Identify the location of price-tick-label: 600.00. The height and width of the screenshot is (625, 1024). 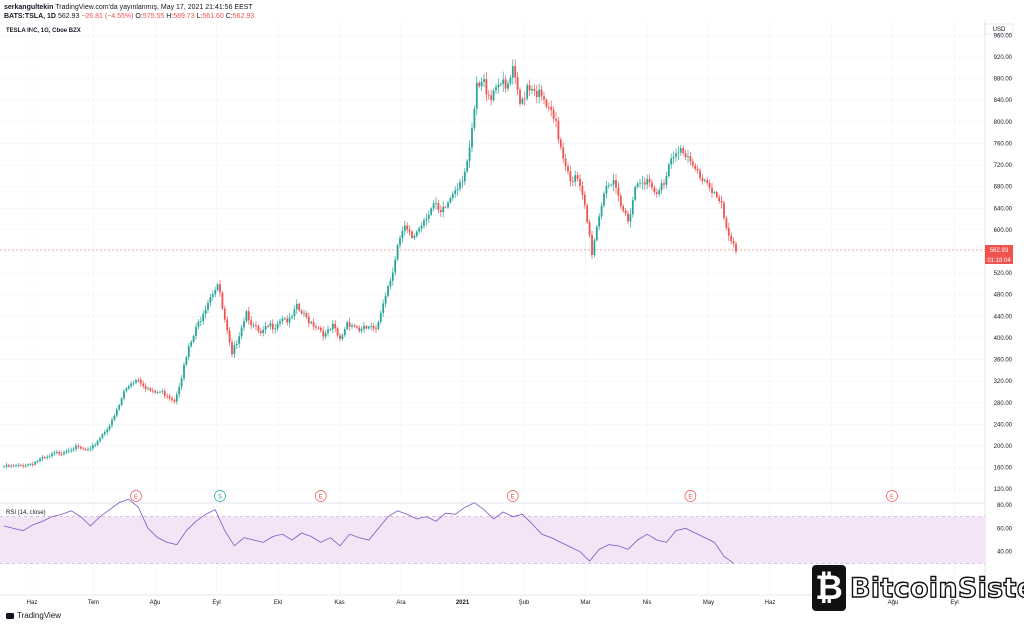
(1003, 231).